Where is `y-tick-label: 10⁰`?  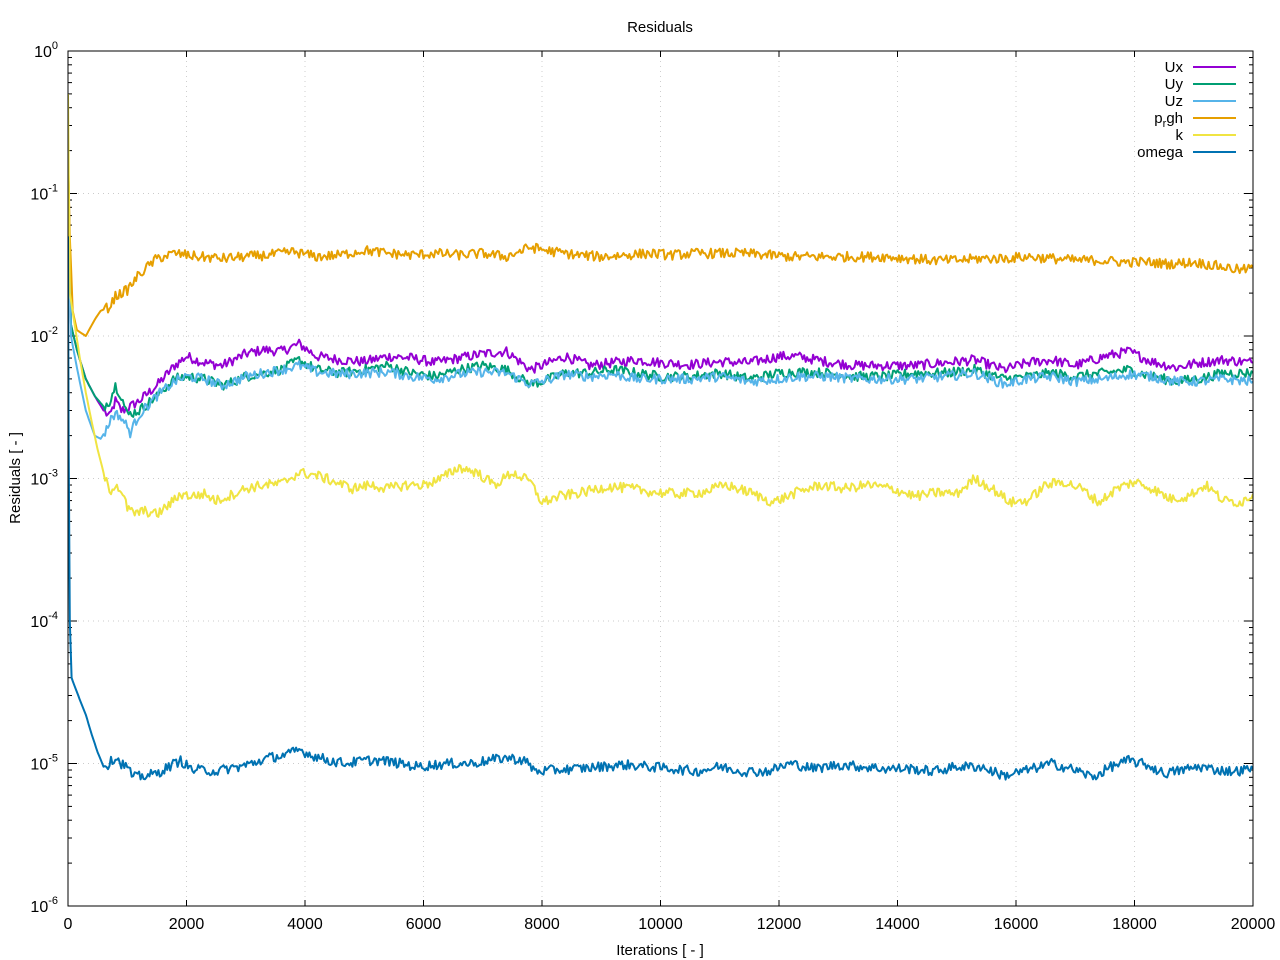 y-tick-label: 10⁰ is located at coordinates (46, 50).